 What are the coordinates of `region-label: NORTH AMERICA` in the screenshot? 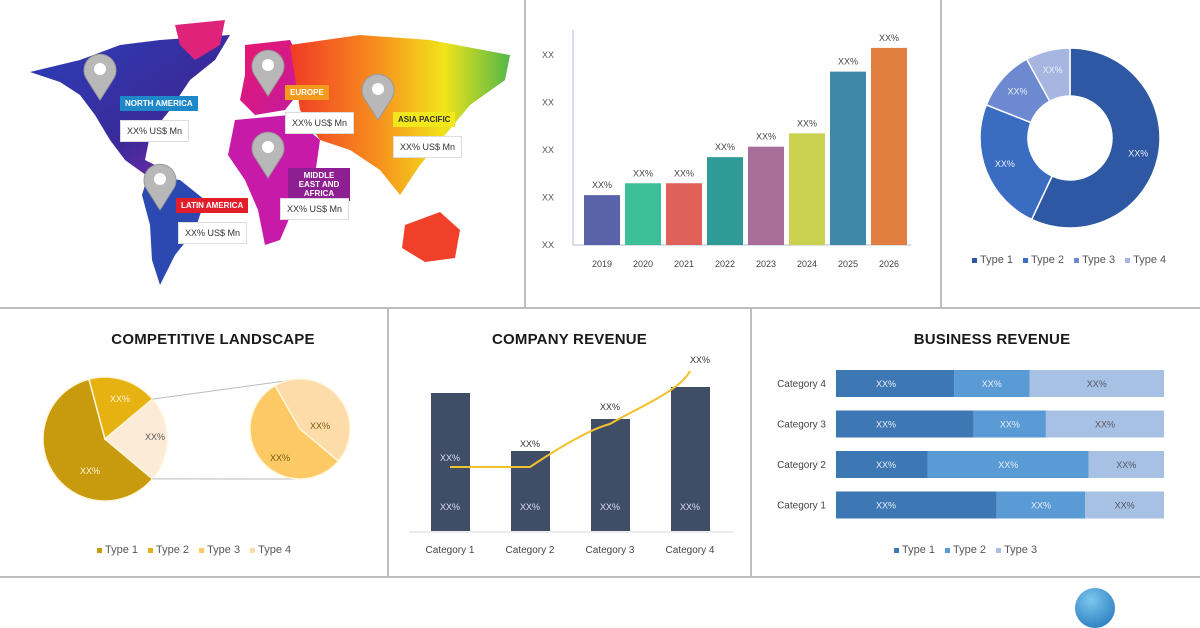 It's located at (159, 103).